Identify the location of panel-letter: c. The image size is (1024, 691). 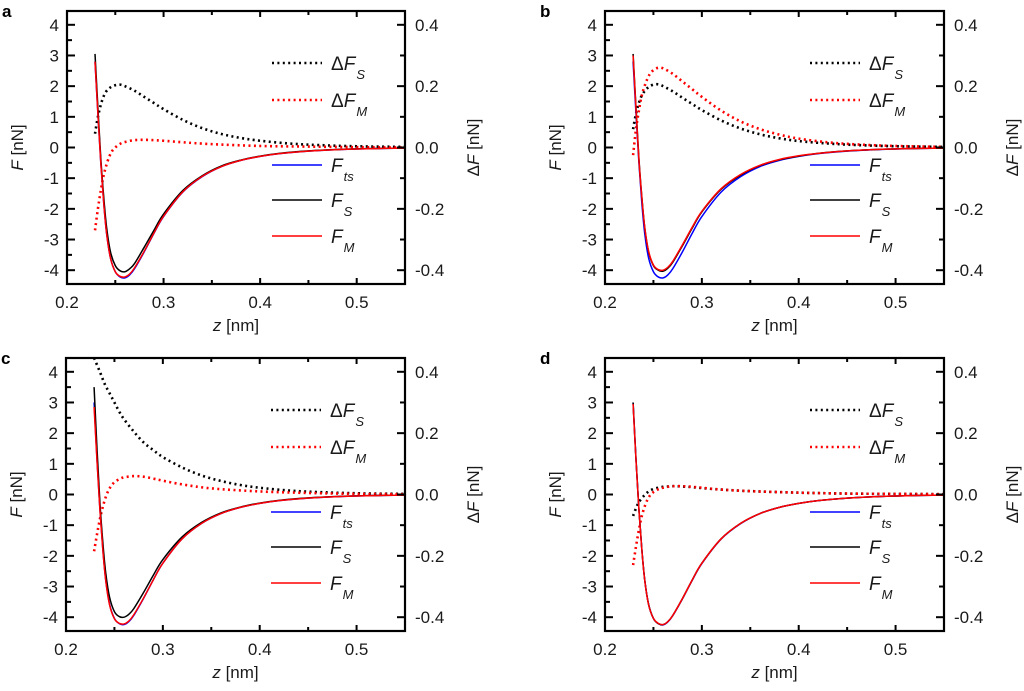
(5, 358).